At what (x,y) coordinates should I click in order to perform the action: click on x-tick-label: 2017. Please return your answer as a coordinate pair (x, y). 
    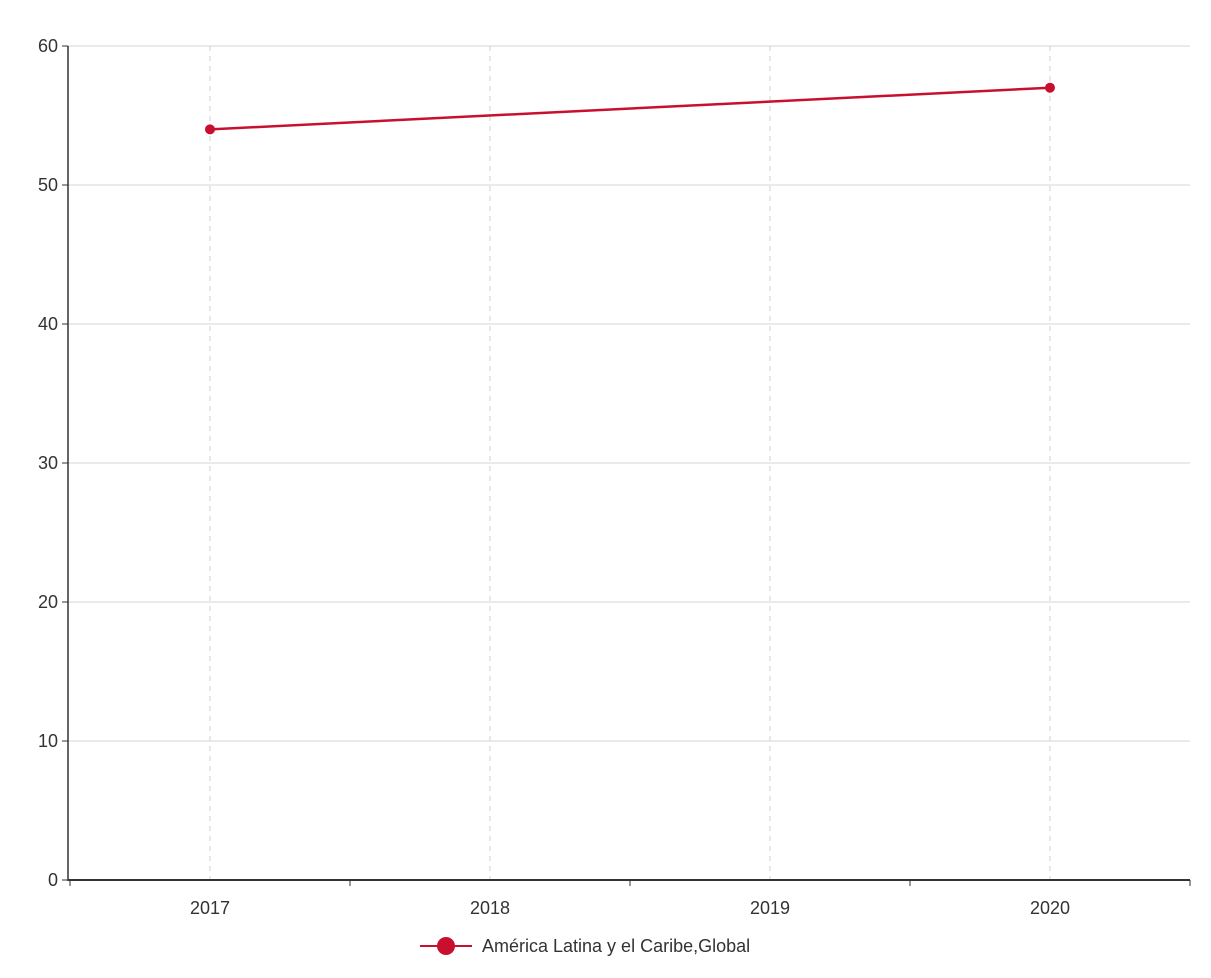
    Looking at the image, I should click on (210, 908).